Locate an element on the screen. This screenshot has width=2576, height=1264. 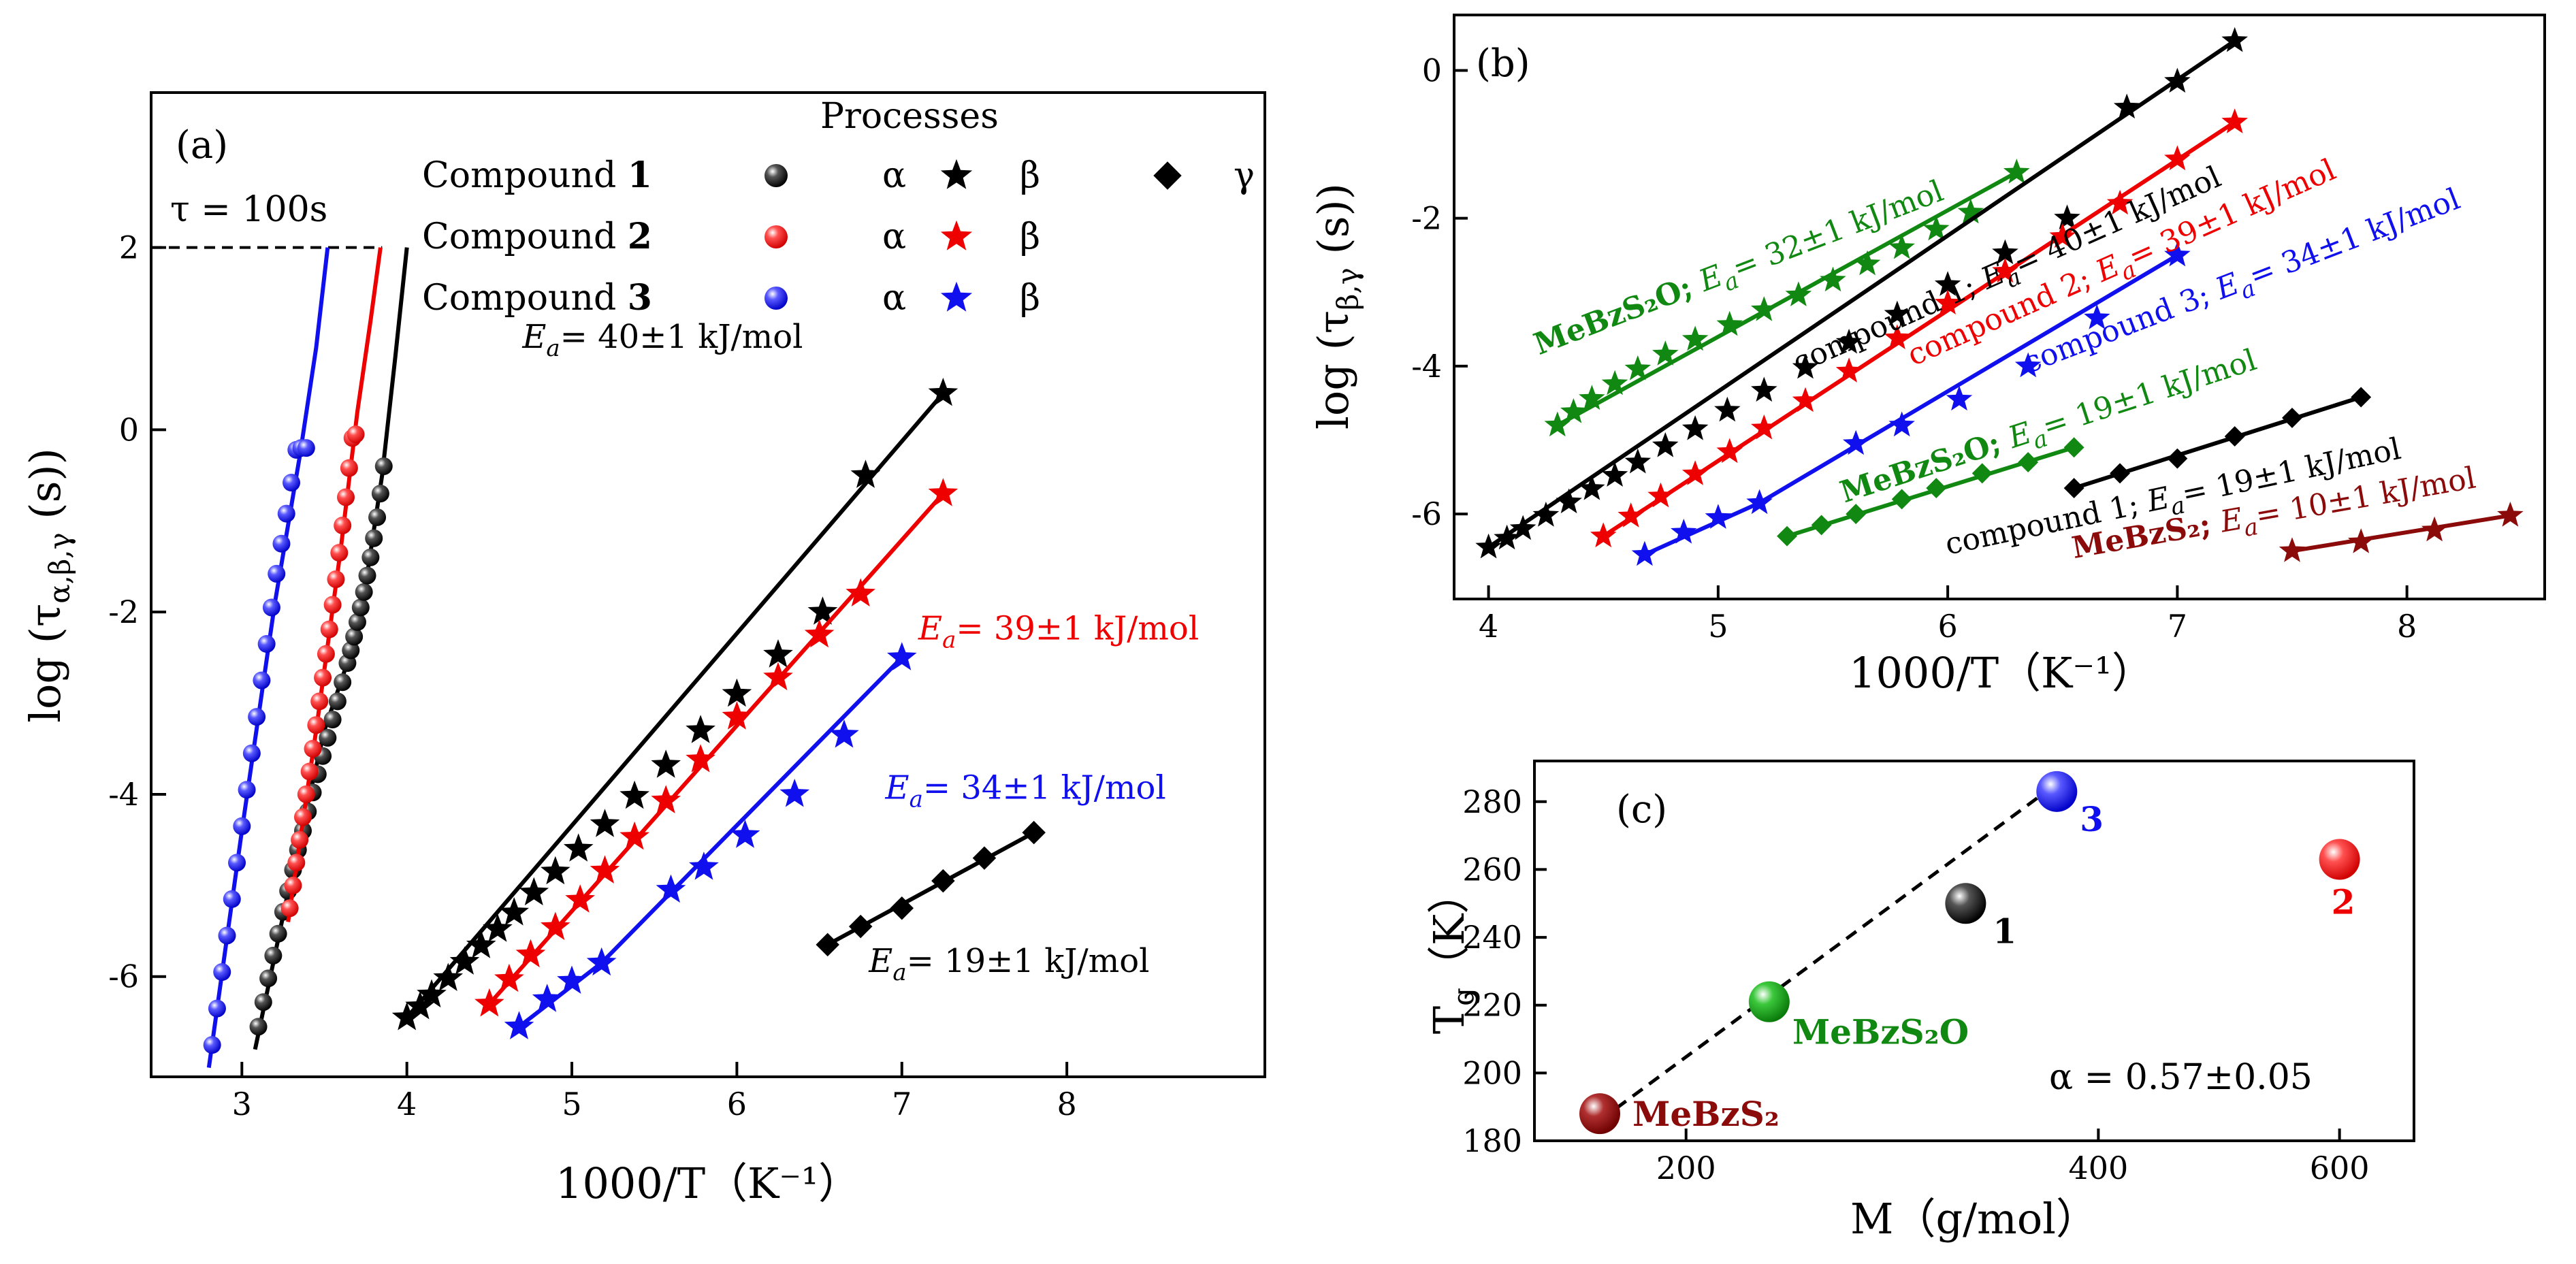
legend-alpha-2: α is located at coordinates (894, 236).